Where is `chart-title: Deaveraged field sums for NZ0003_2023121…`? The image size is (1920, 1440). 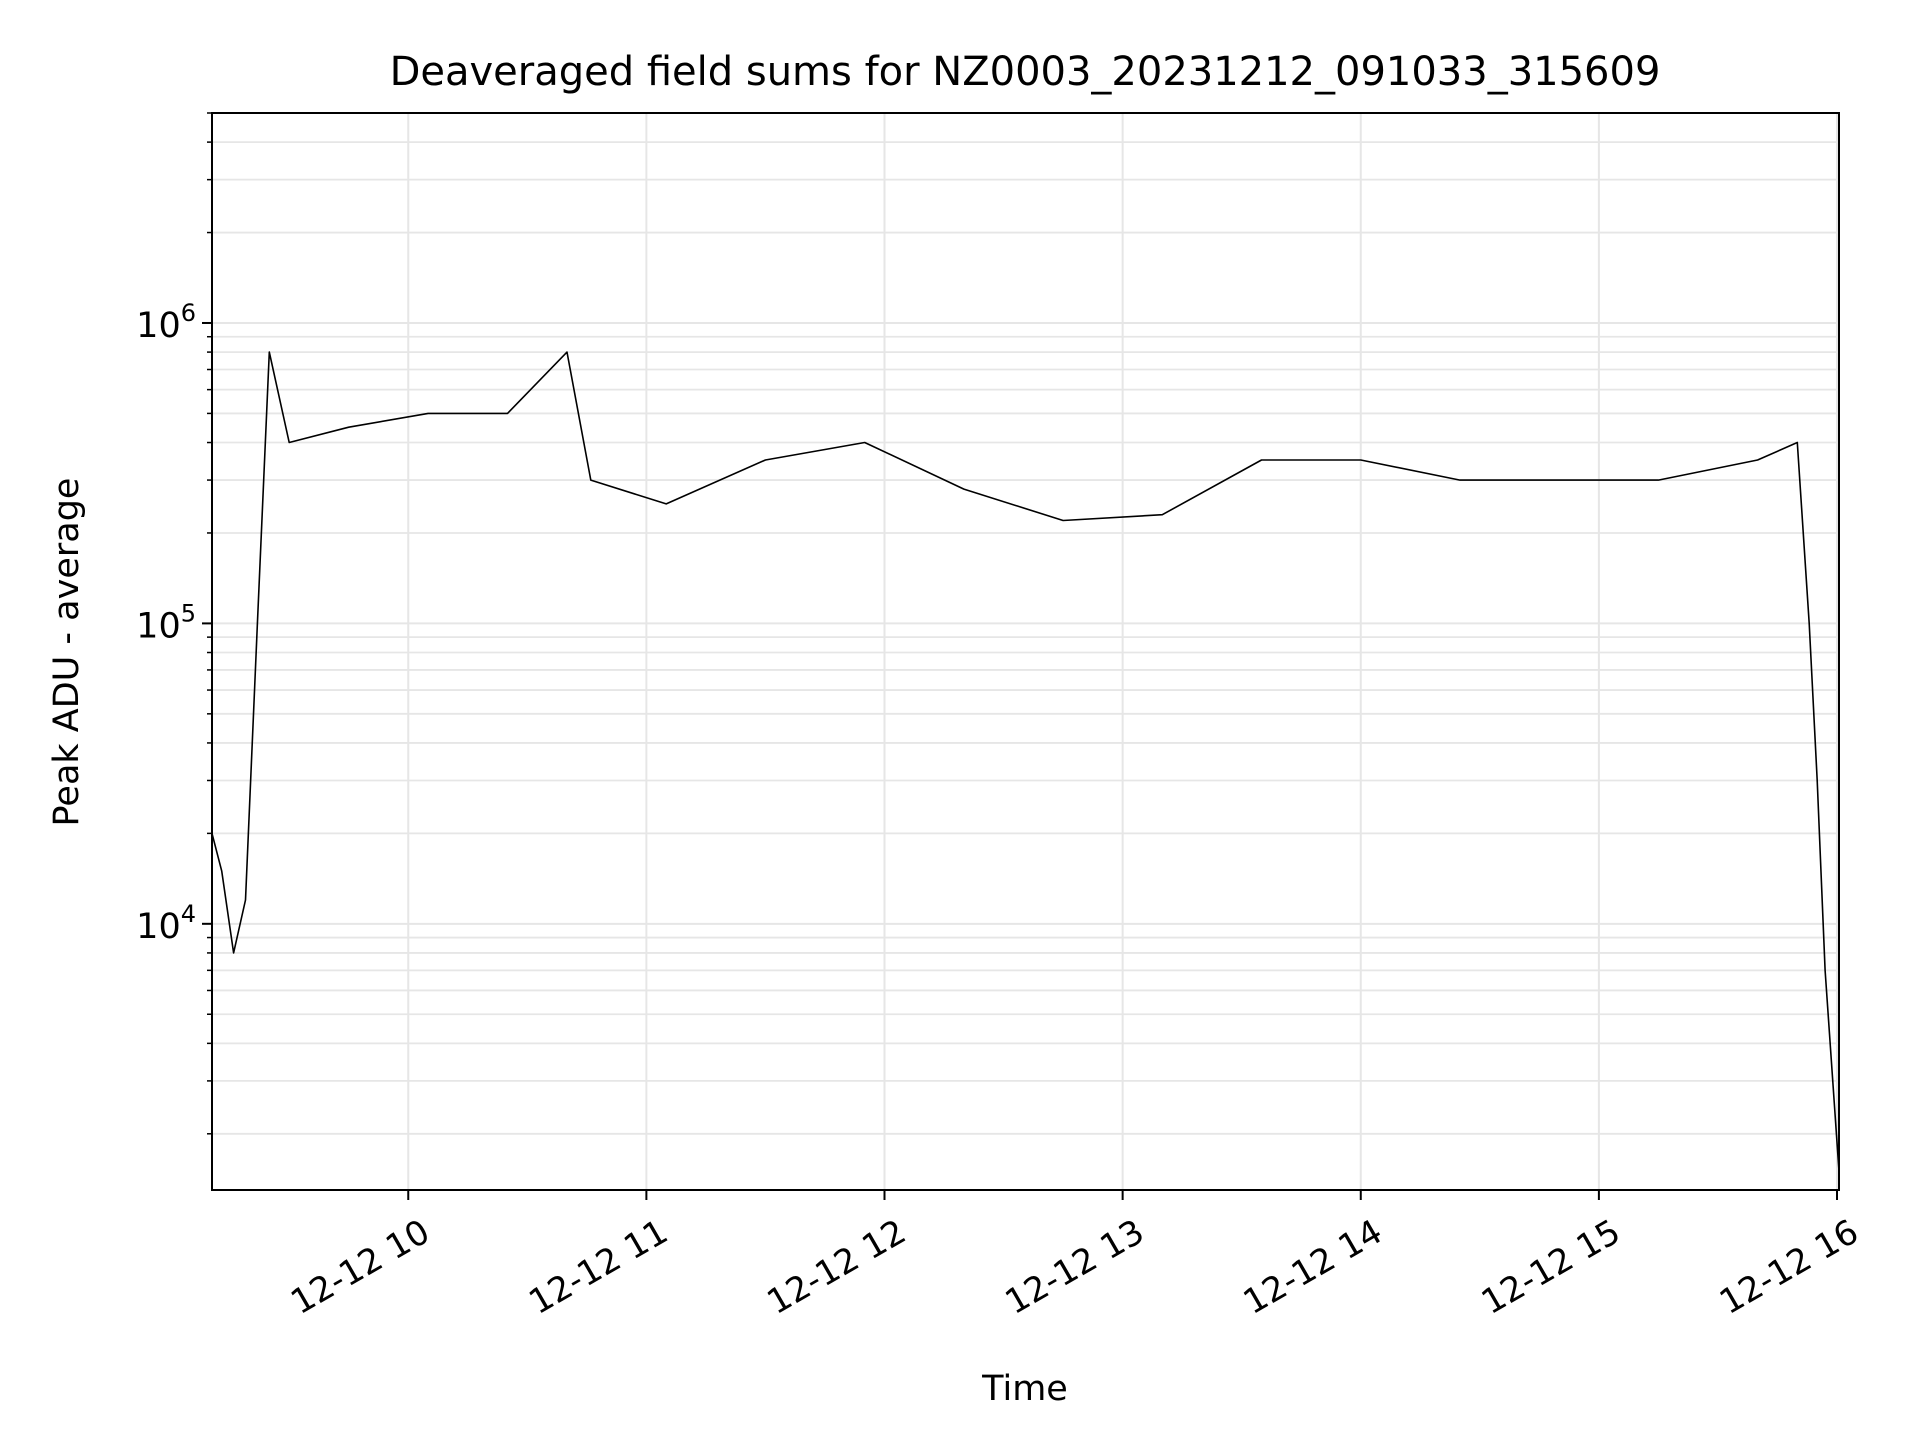
chart-title: Deaveraged field sums for NZ0003_2023121… is located at coordinates (1025, 72).